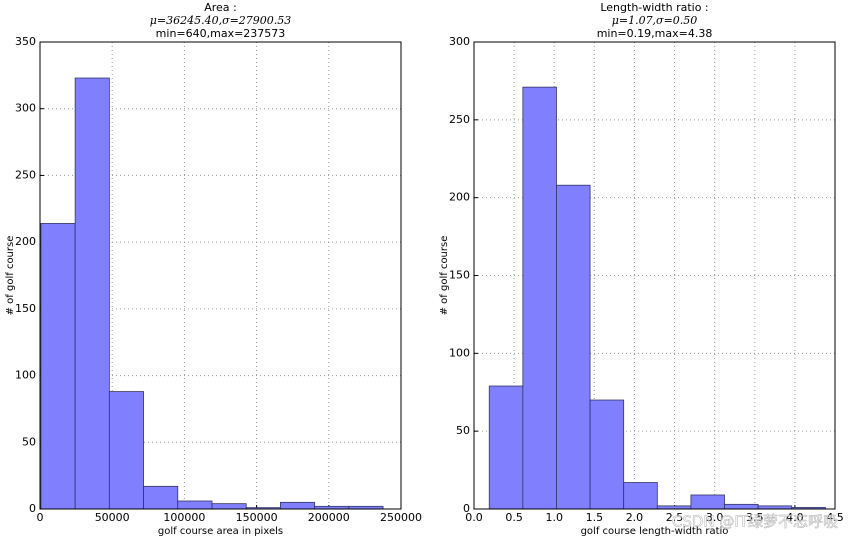 The width and height of the screenshot is (848, 541). Describe the element at coordinates (474, 517) in the screenshot. I see `x-tick-label: 0.0` at that location.